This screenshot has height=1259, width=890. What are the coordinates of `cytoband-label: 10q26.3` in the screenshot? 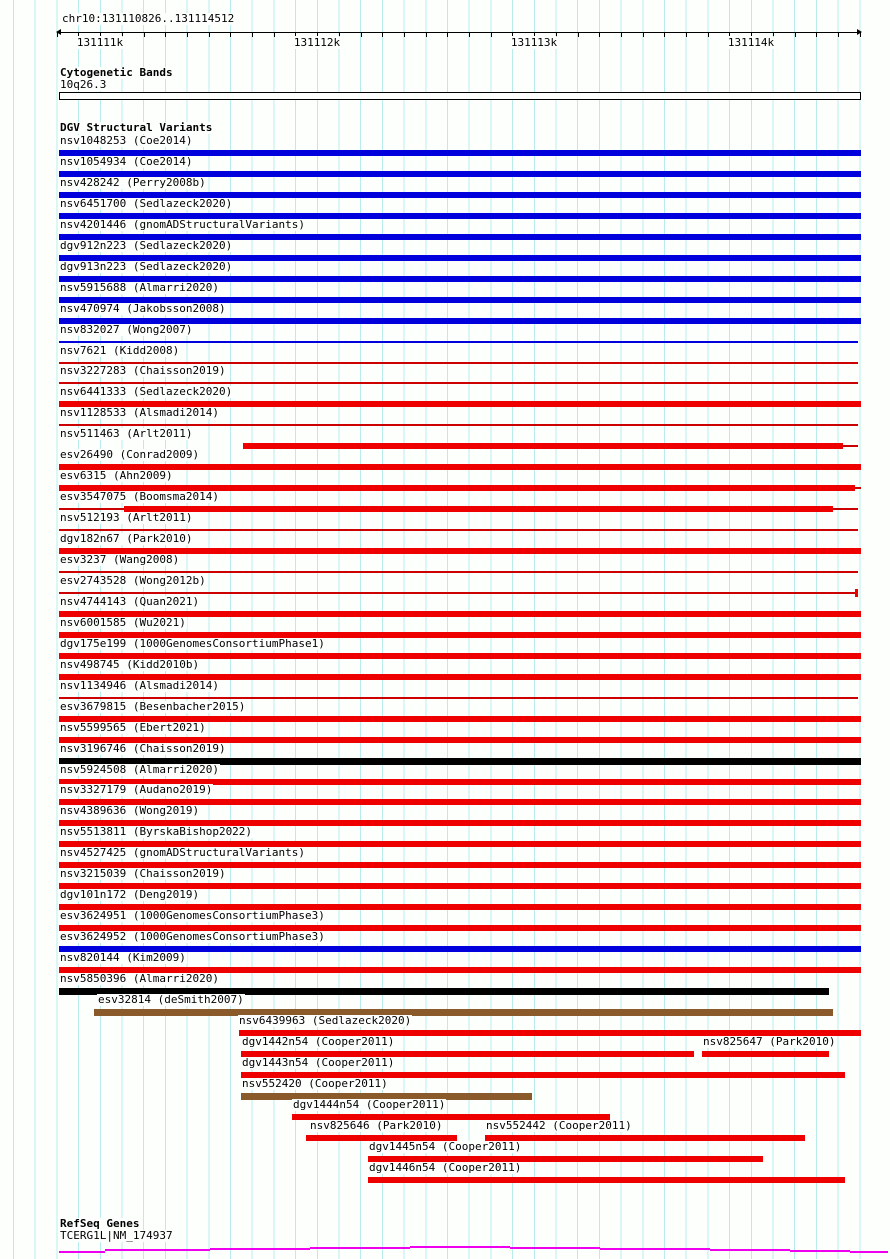 It's located at (83, 84).